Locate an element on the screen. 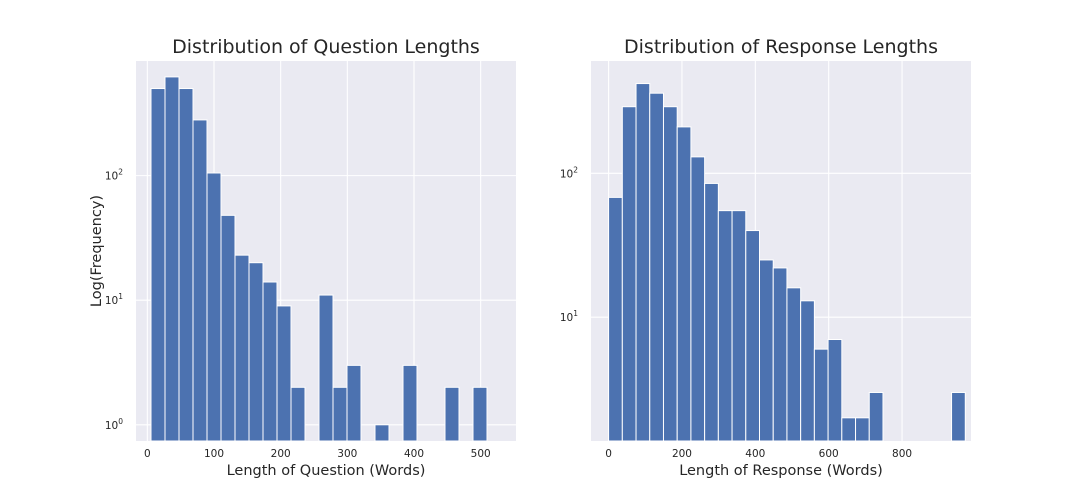 The width and height of the screenshot is (1080, 504). x-tick-label: 100 is located at coordinates (214, 454).